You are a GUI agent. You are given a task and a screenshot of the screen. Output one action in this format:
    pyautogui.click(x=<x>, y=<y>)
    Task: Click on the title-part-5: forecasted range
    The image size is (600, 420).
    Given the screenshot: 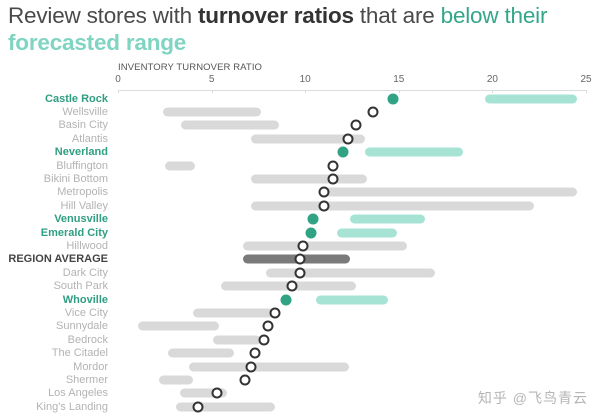 What is the action you would take?
    pyautogui.click(x=97, y=42)
    